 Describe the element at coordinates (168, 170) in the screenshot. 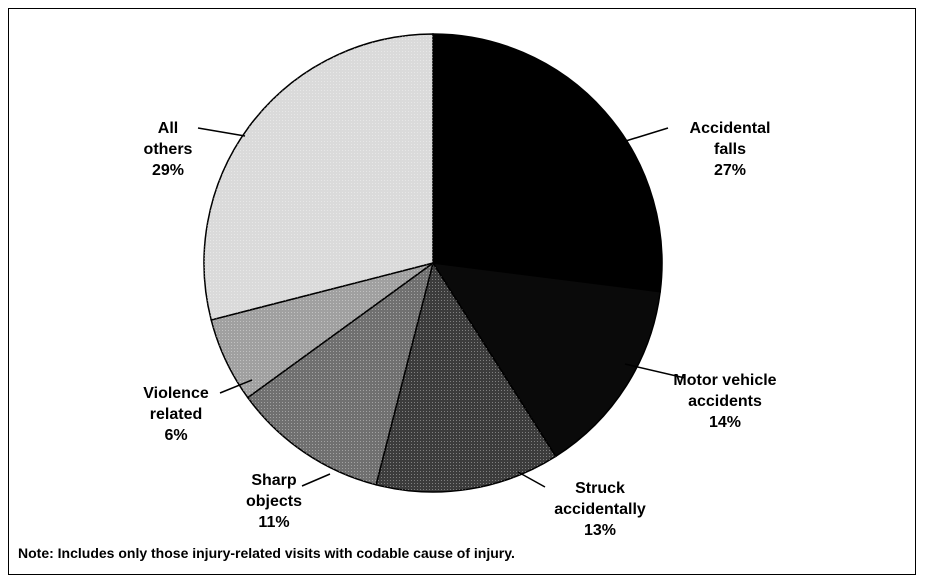

I see `value-label: 29%` at that location.